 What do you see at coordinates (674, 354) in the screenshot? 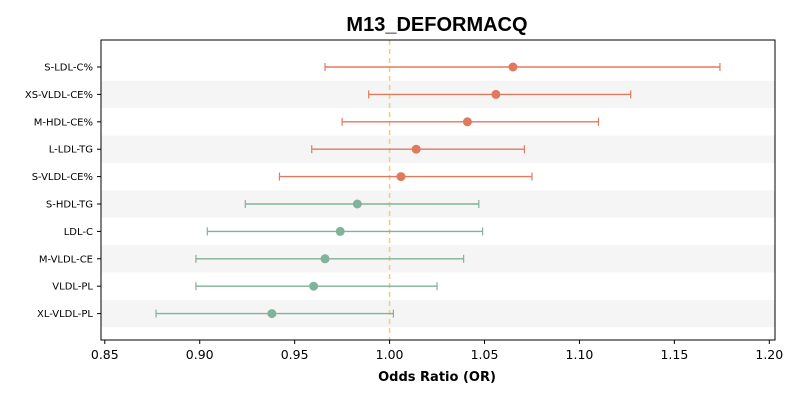
I see `x-tick-label: 1.15` at bounding box center [674, 354].